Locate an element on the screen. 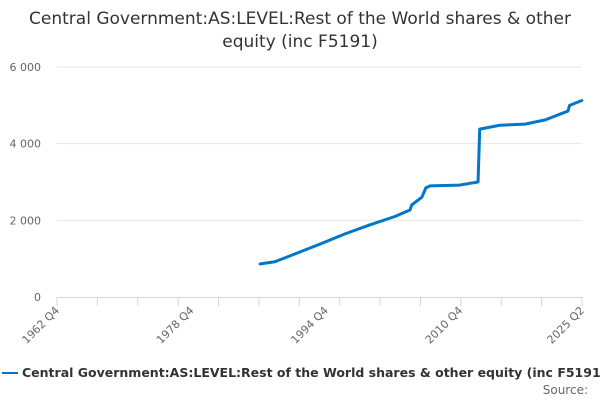 This screenshot has width=600, height=400. x-tick-label: 1962 Q4 is located at coordinates (41, 325).